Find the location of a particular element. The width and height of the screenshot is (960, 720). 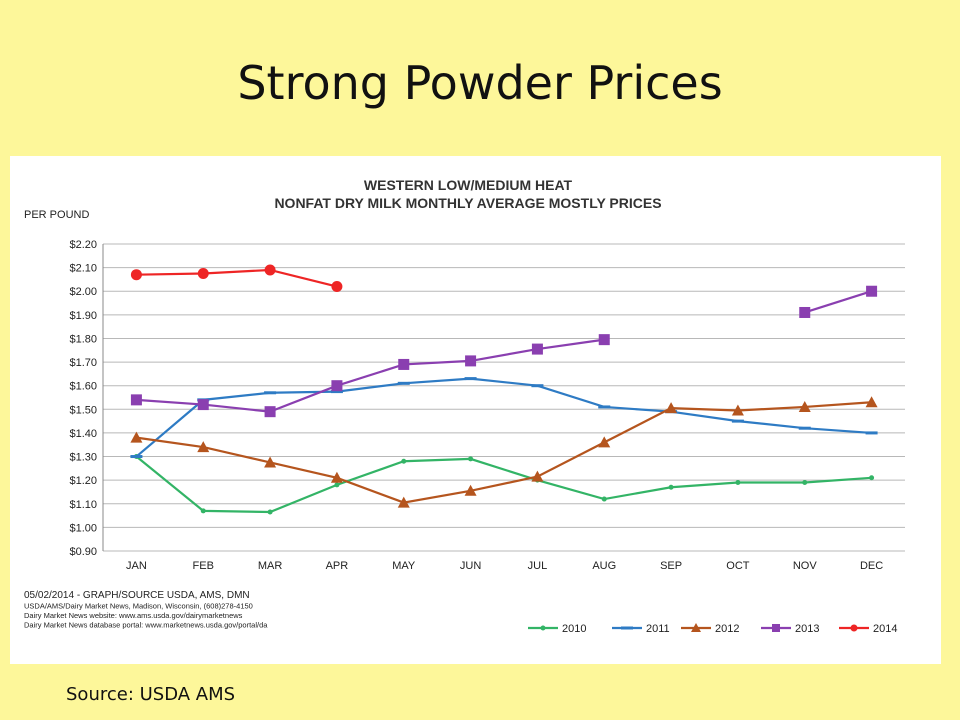

x-tick-label: JUL is located at coordinates (538, 566).